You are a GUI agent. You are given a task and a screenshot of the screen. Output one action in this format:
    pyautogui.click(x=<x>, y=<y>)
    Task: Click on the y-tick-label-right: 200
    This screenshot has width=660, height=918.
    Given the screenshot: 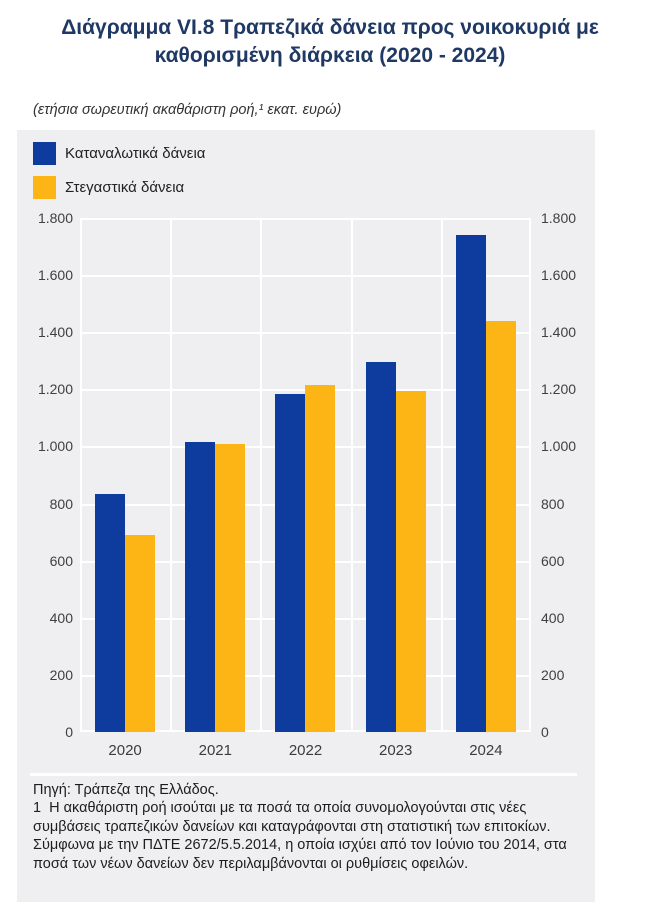 What is the action you would take?
    pyautogui.click(x=553, y=674)
    